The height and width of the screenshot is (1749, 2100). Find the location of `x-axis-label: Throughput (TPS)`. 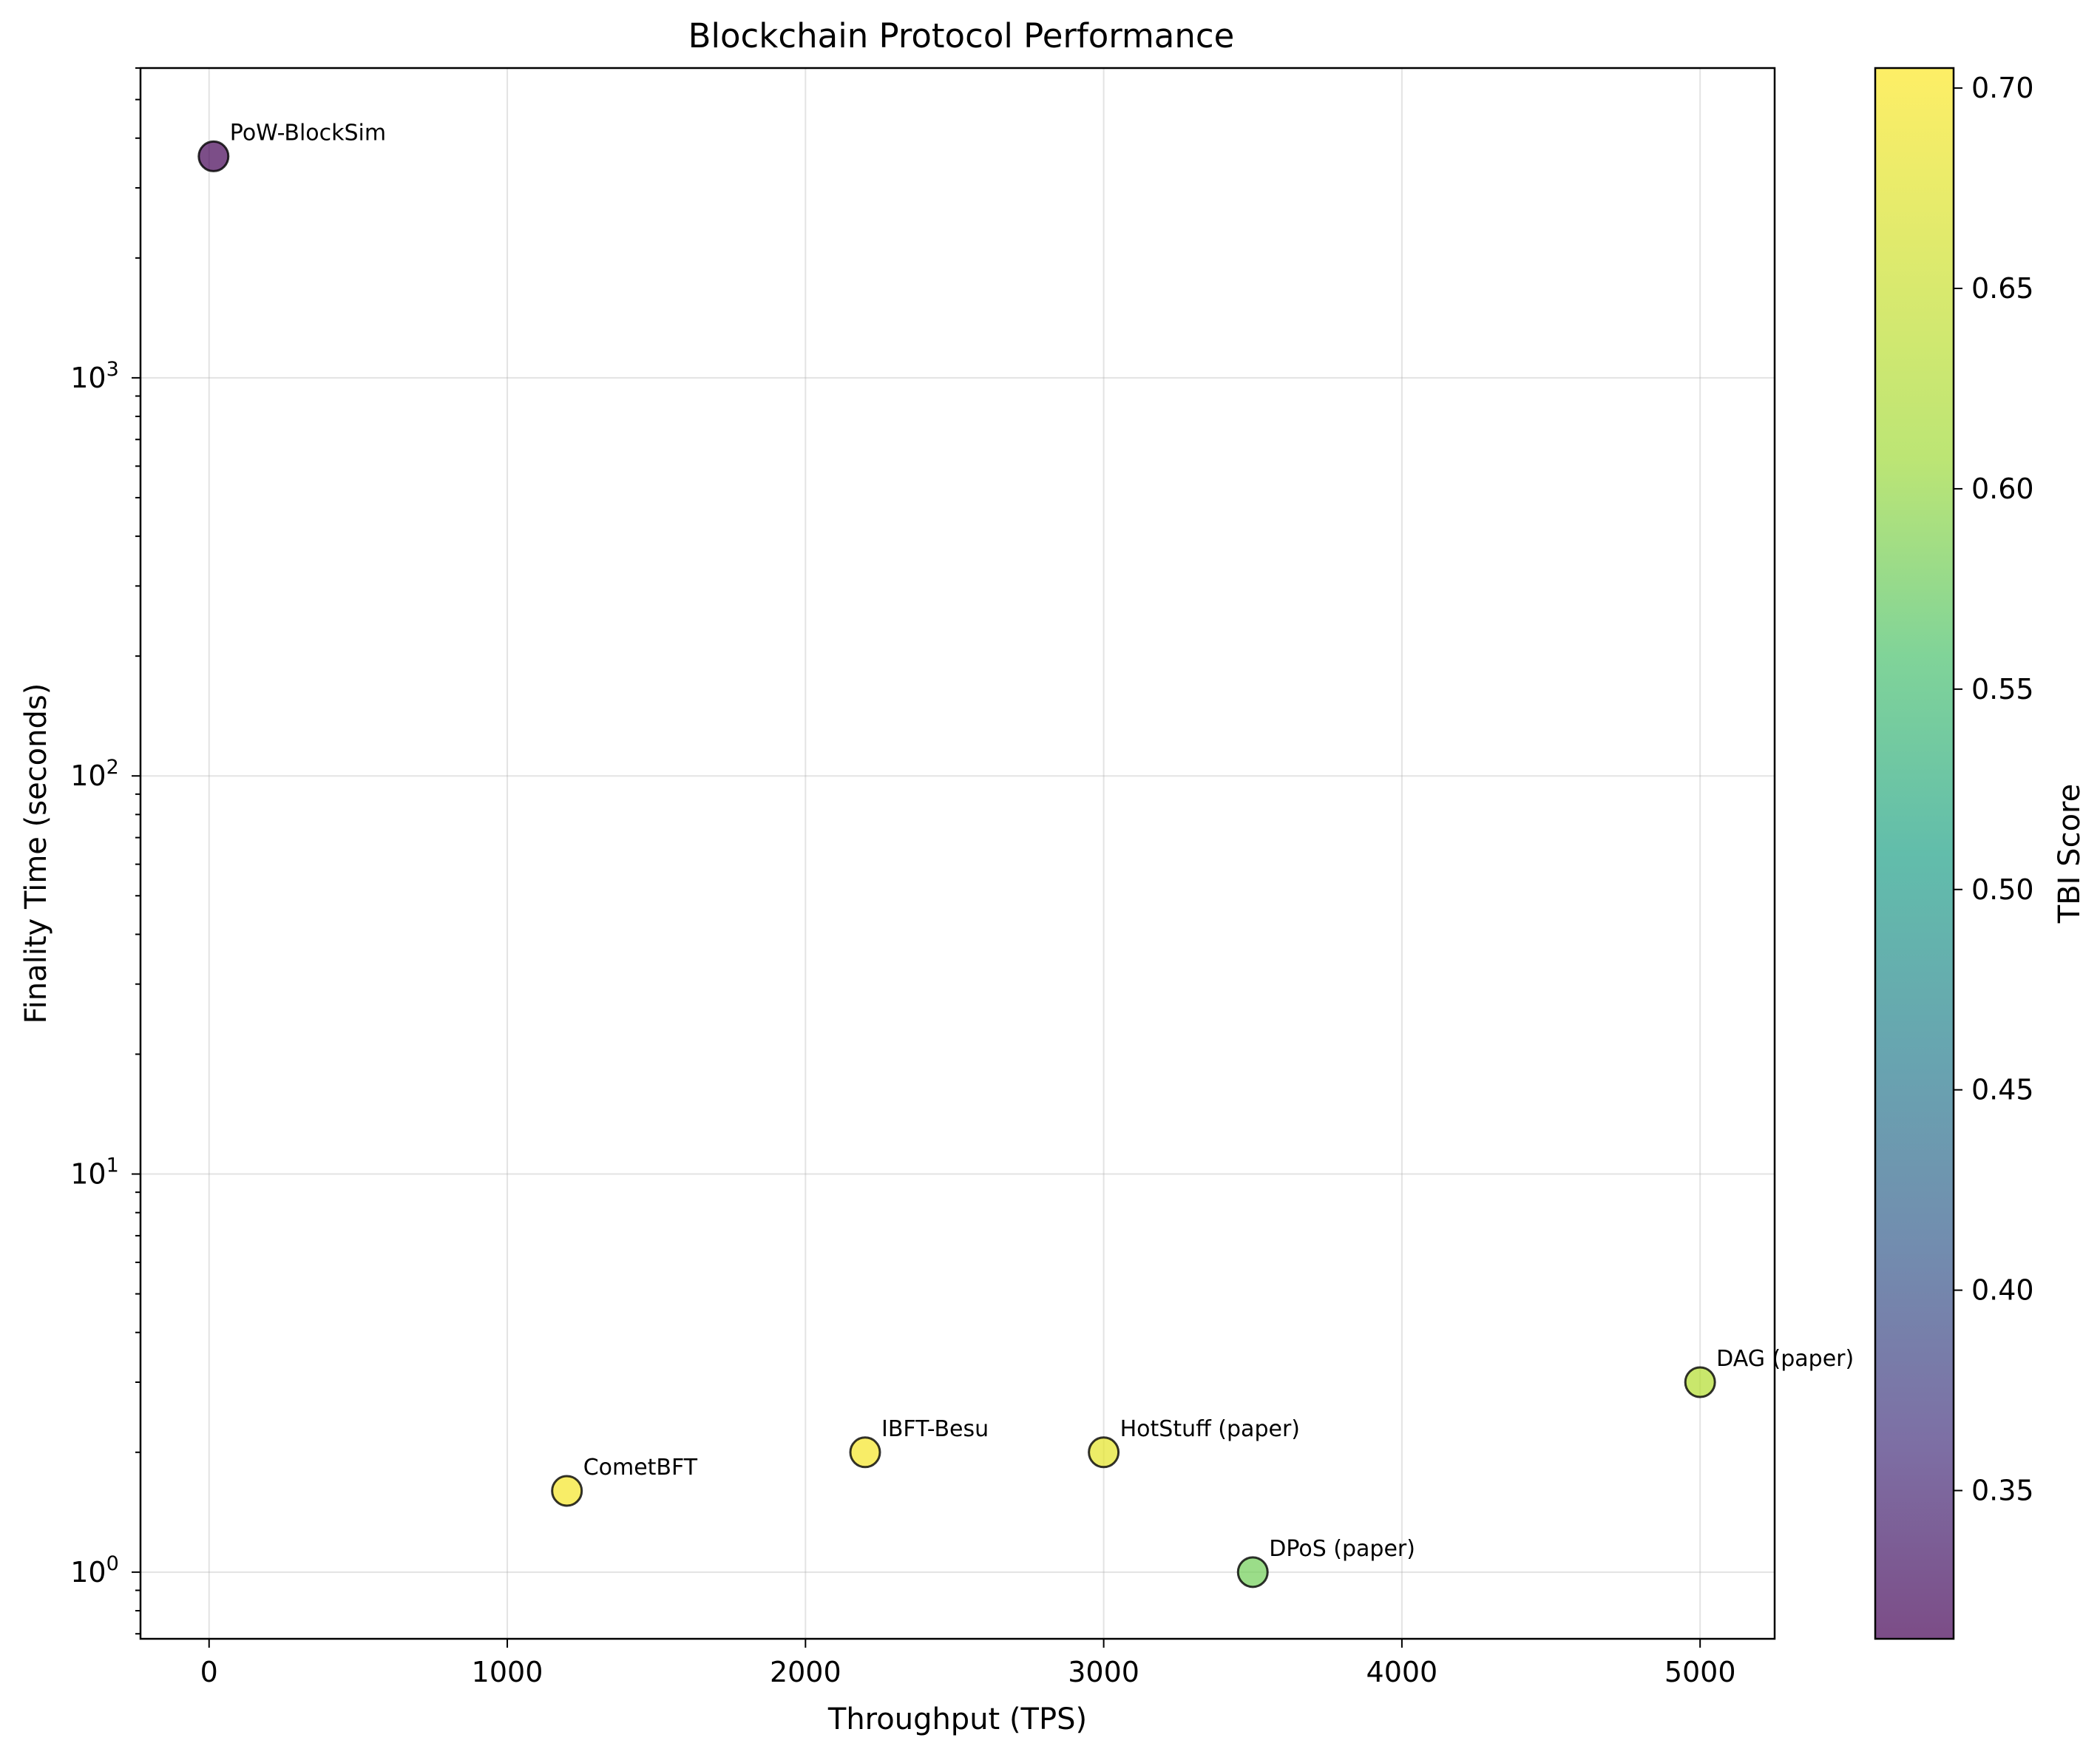

x-axis-label: Throughput (TPS) is located at coordinates (957, 1719).